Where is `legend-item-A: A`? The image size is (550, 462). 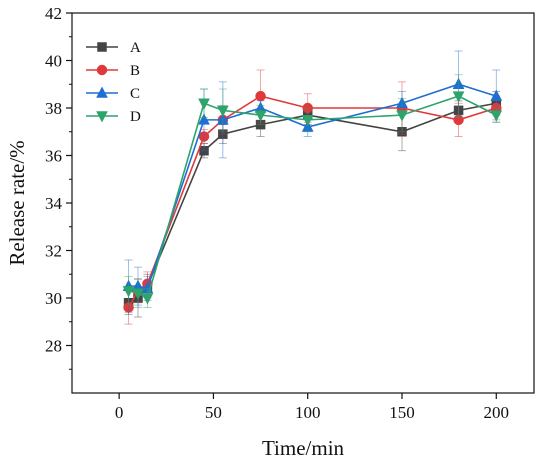 legend-item-A: A is located at coordinates (113, 48).